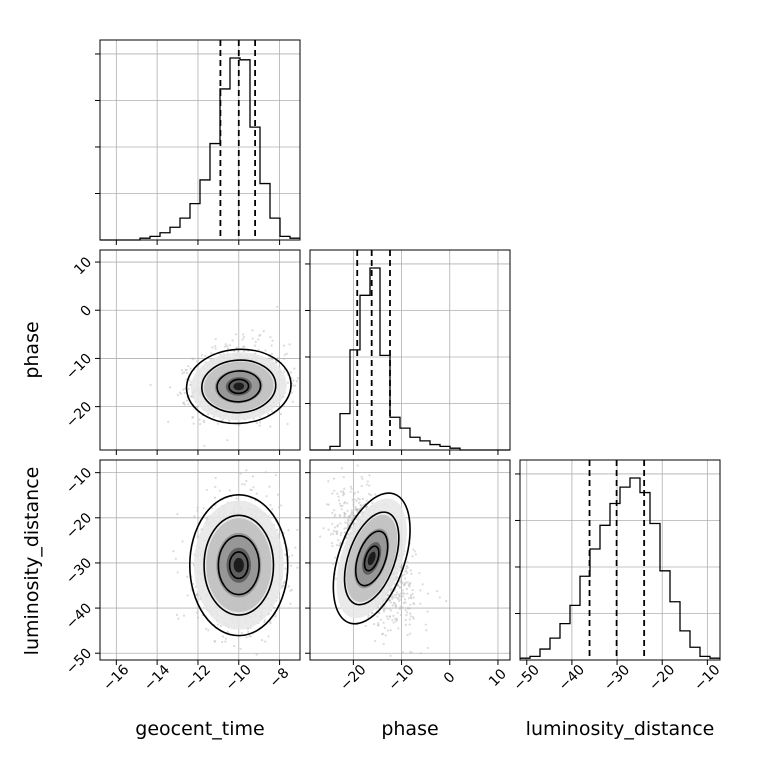 Image resolution: width=760 pixels, height=760 pixels. Describe the element at coordinates (498, 678) in the screenshot. I see `x-tick-label: 10` at that location.